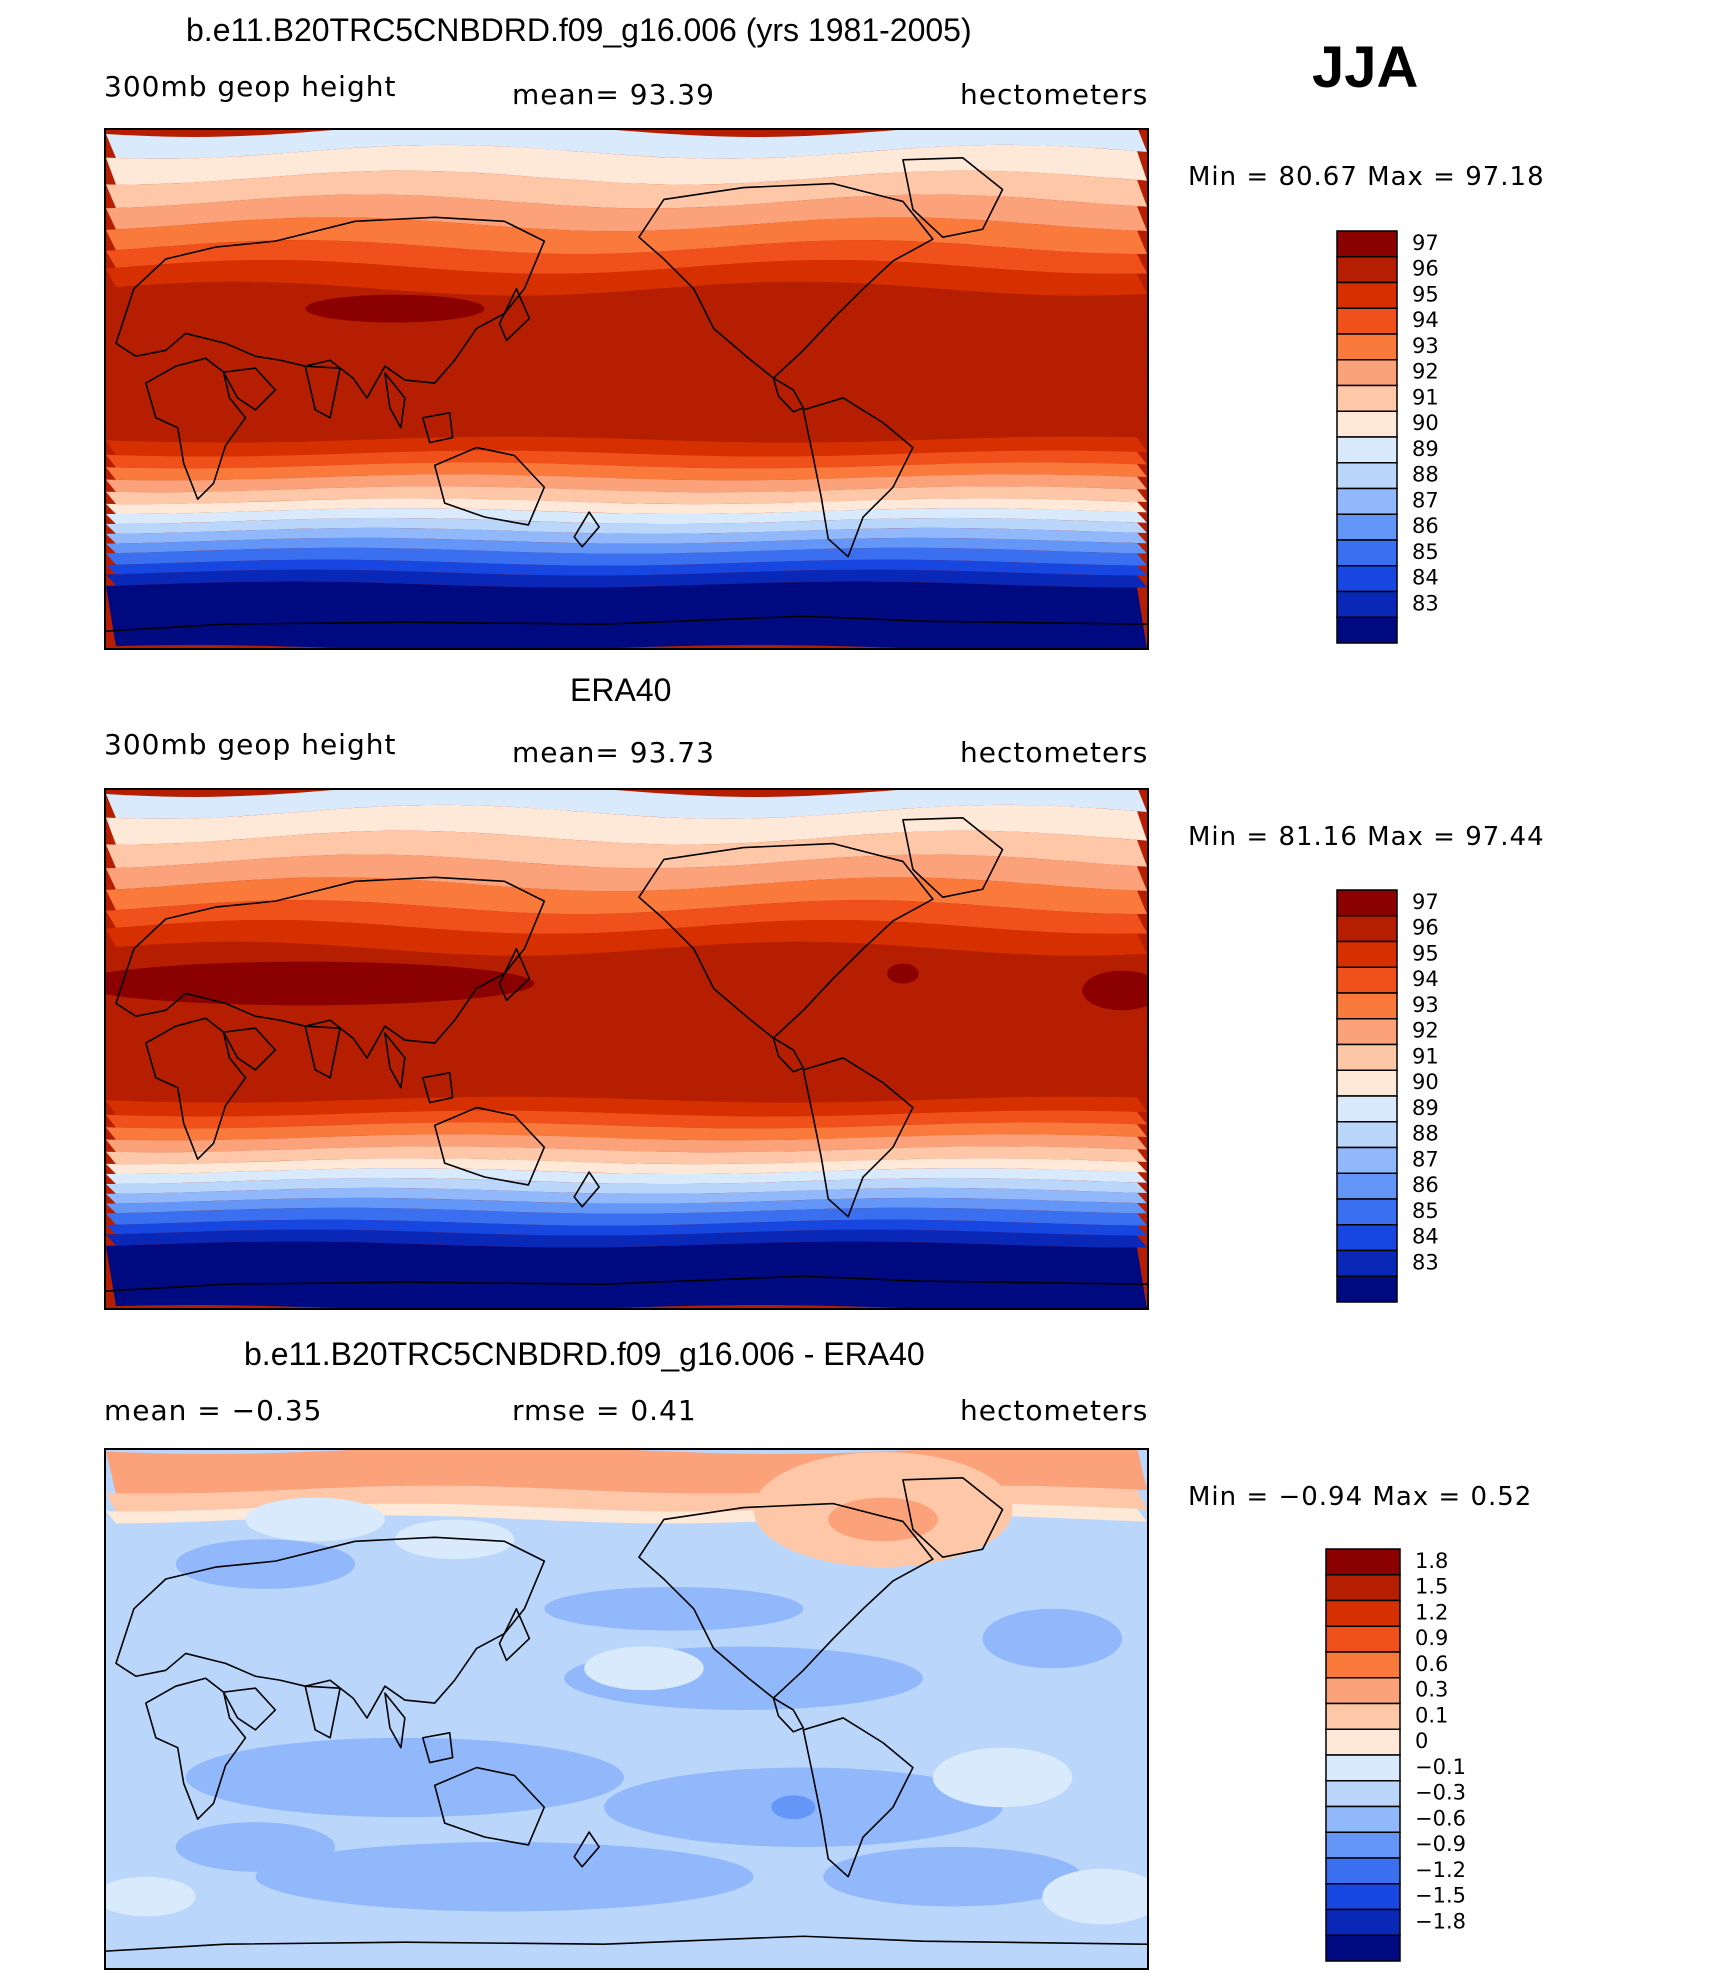 This screenshot has width=1710, height=1986. What do you see at coordinates (250, 744) in the screenshot?
I see `variable-label-obs: 300mb geop height` at bounding box center [250, 744].